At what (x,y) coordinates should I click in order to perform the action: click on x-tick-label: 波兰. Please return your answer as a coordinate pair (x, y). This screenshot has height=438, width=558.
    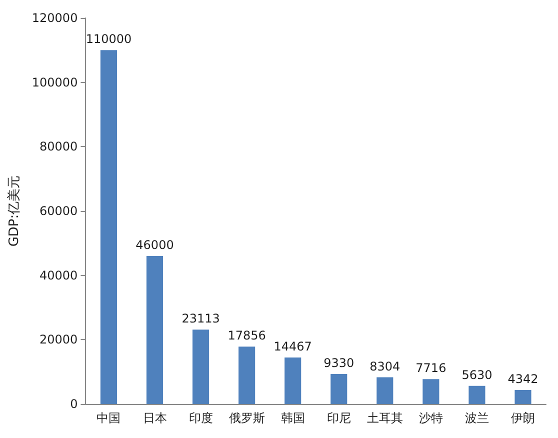
    Looking at the image, I should click on (476, 418).